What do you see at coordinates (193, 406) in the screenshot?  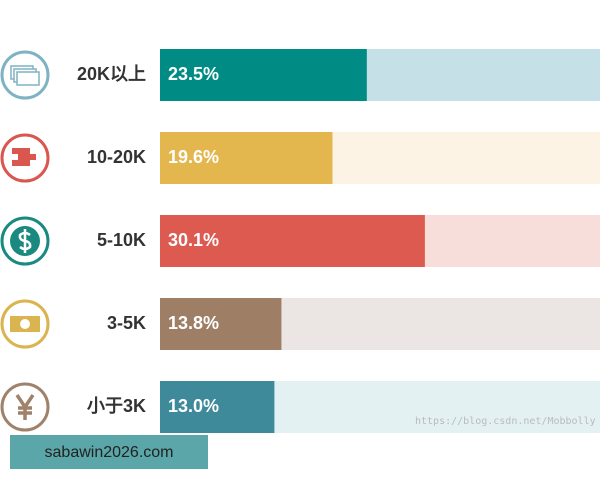 I see `value-label: 13.0%` at bounding box center [193, 406].